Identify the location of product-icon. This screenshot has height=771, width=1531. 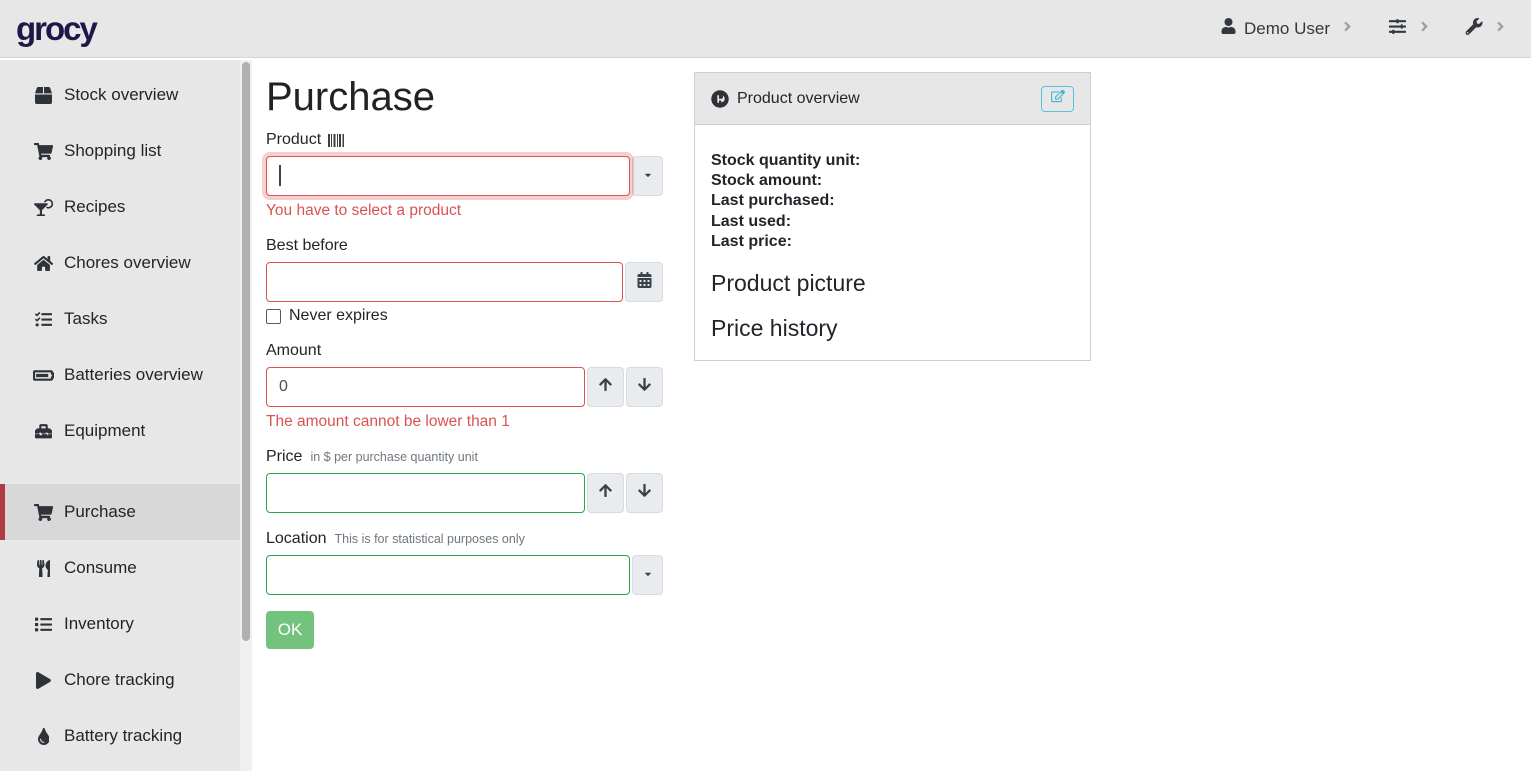
(720, 98).